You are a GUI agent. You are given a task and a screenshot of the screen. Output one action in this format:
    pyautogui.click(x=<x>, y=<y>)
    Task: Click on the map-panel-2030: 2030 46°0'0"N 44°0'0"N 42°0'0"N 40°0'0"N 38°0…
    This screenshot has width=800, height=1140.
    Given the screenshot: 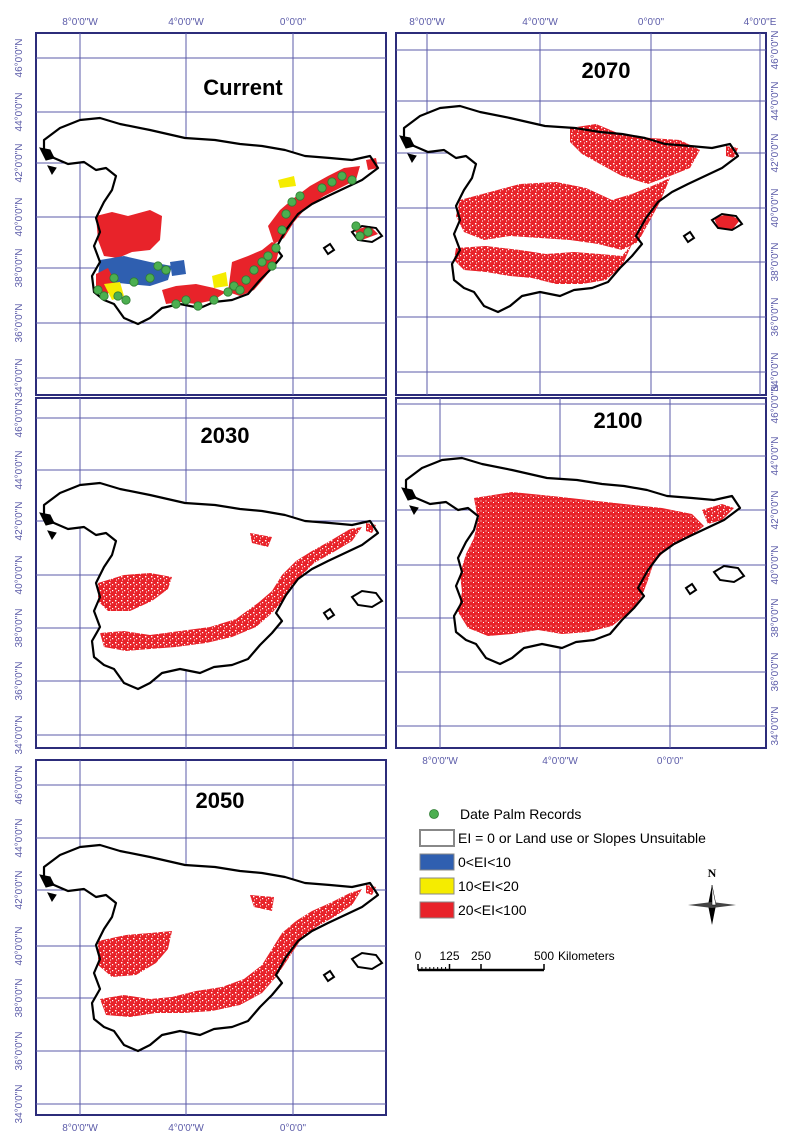 What is the action you would take?
    pyautogui.click(x=200, y=575)
    